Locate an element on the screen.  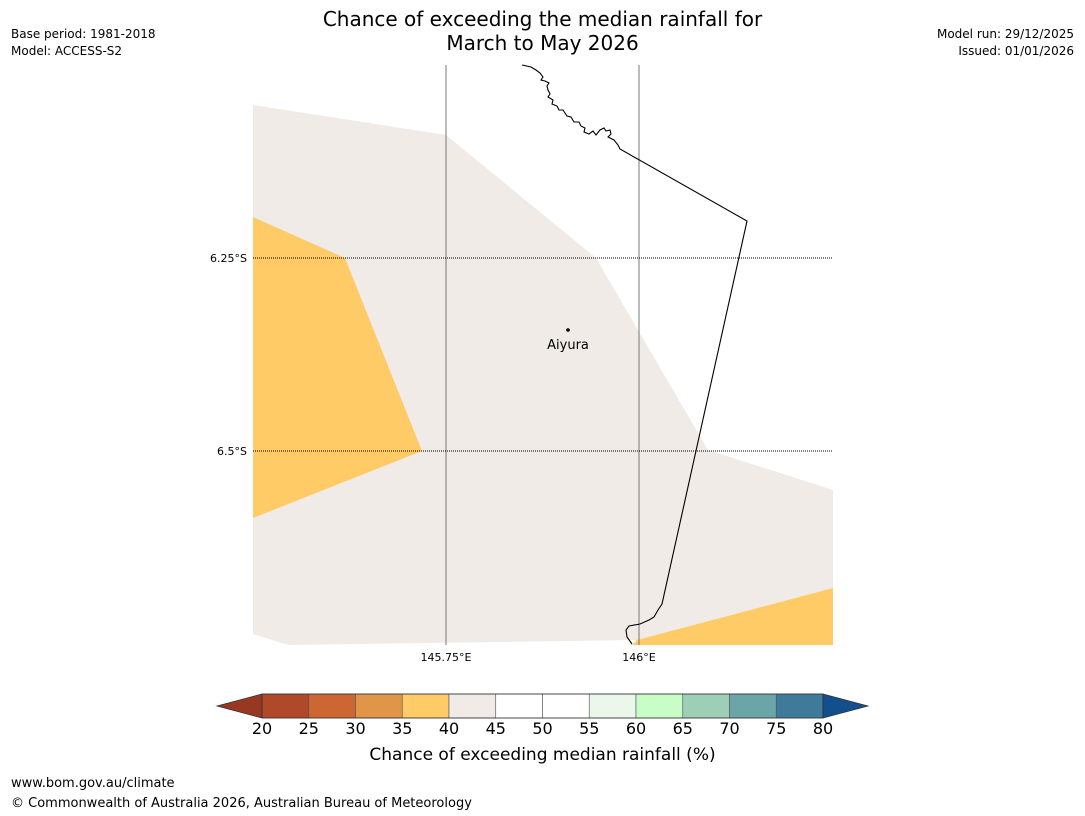
colorbar-tick-70: 70 is located at coordinates (729, 728).